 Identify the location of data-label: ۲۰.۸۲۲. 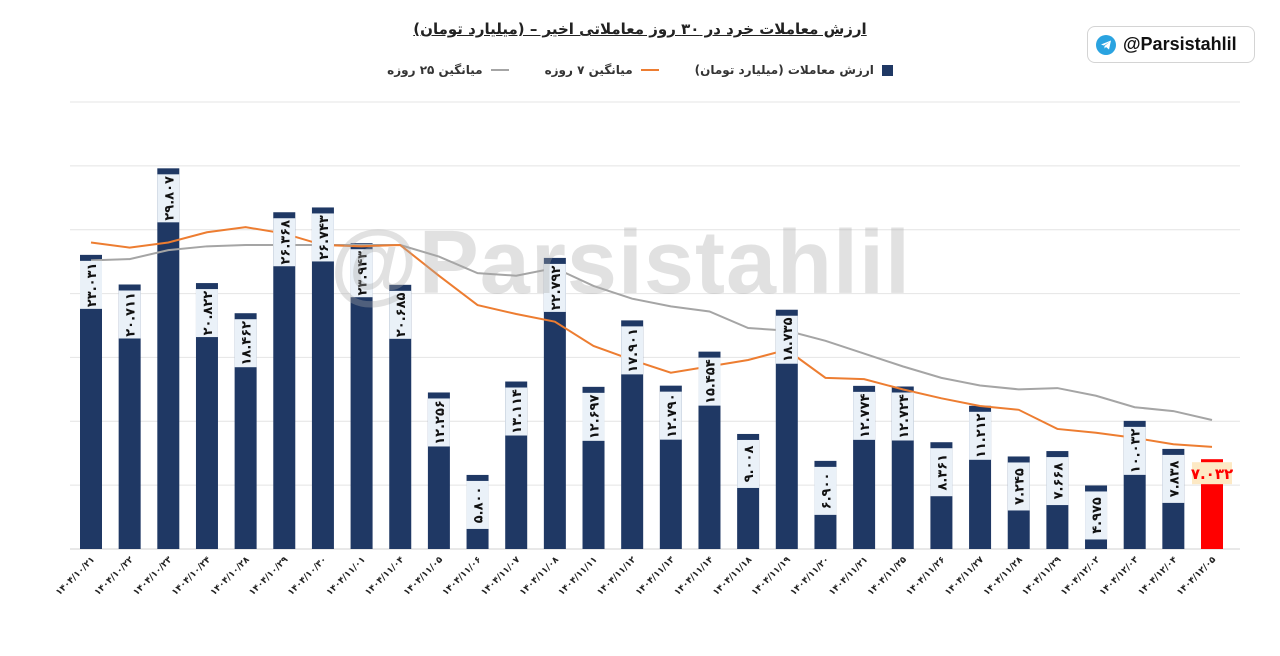
(208, 313).